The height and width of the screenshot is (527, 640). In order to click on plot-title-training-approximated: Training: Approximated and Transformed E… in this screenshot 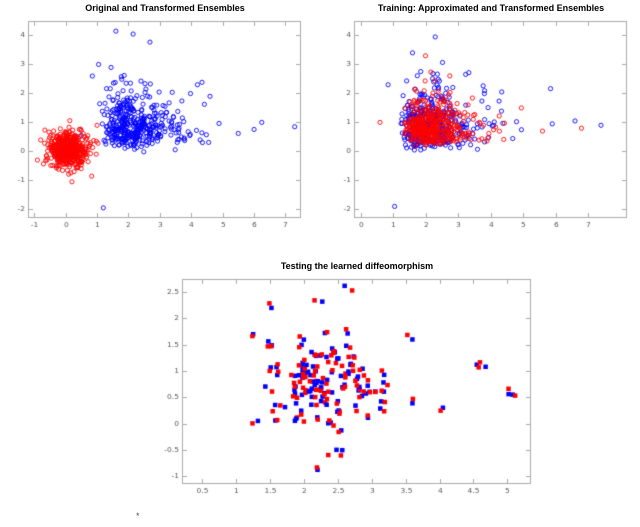, I will do `click(491, 8)`.